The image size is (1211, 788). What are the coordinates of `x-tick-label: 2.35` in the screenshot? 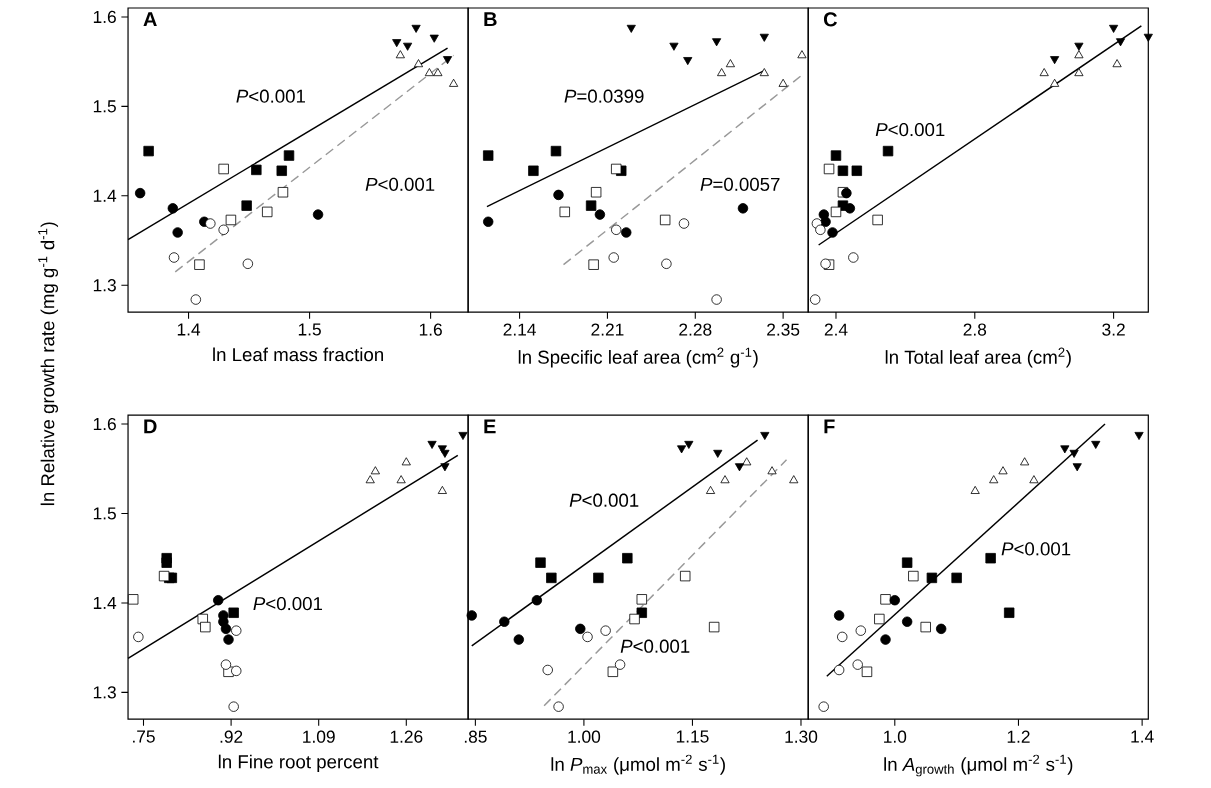 It's located at (783, 329).